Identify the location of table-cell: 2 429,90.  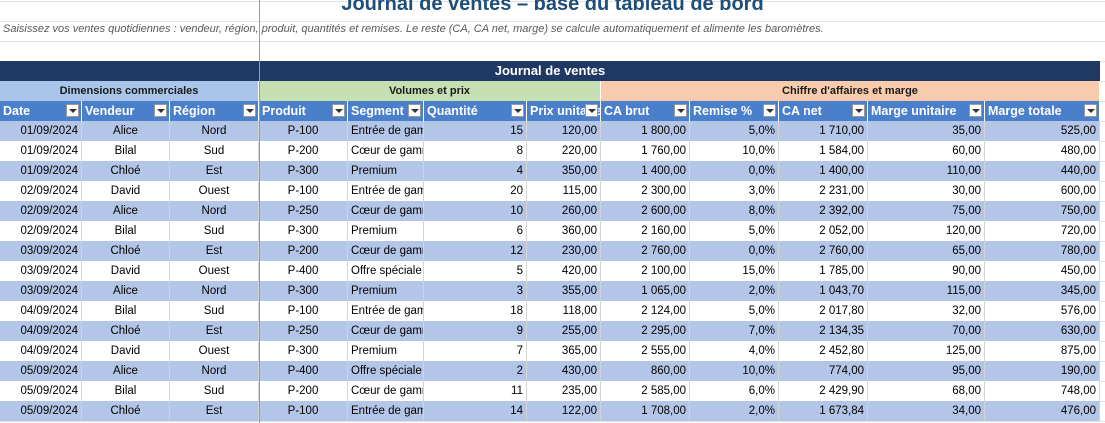
(823, 391).